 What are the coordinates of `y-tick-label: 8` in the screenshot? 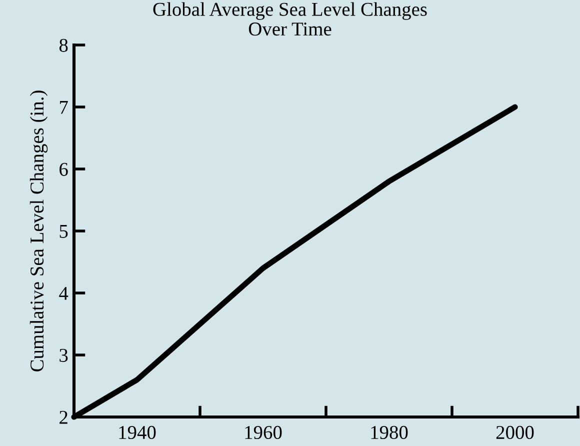 It's located at (63, 45).